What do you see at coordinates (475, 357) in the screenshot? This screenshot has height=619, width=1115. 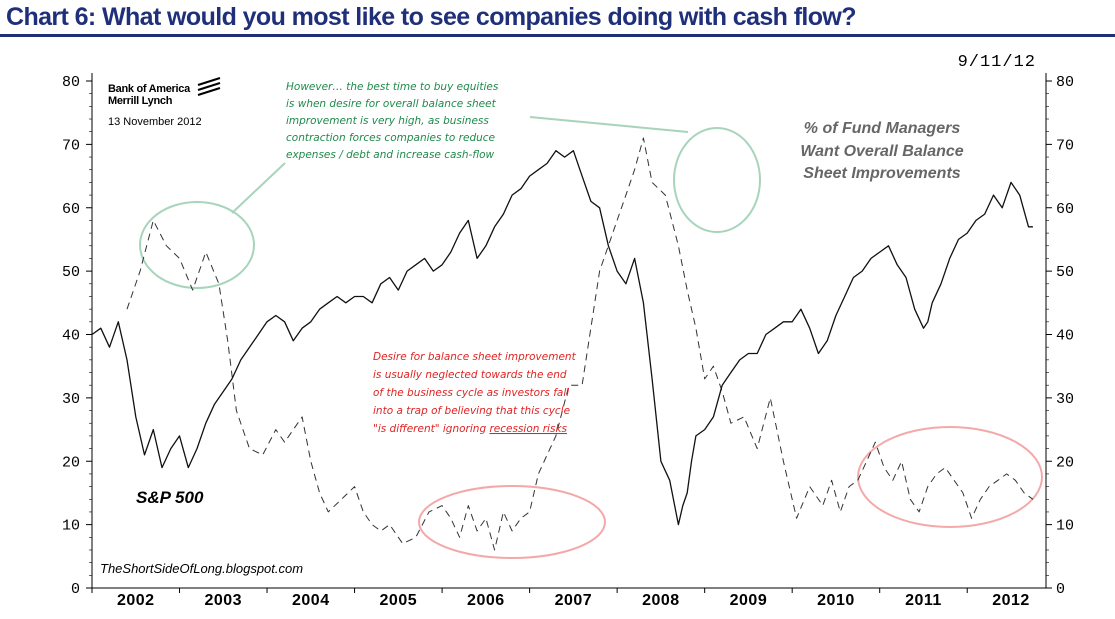 I see `red-line-1: Desire for balance sheet improvement` at bounding box center [475, 357].